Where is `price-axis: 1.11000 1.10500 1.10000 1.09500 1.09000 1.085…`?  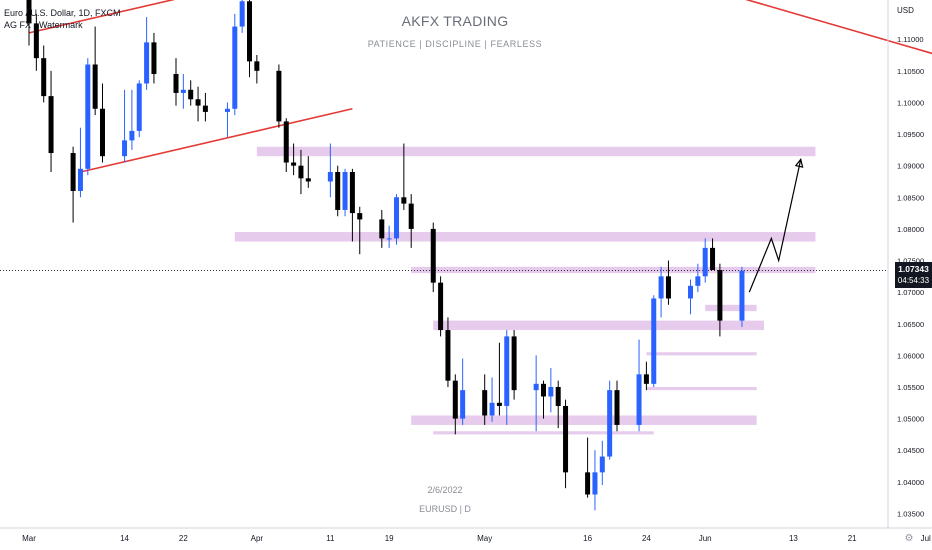
price-axis: 1.11000 1.10500 1.10000 1.09500 1.09000 1.085… is located at coordinates (910, 276).